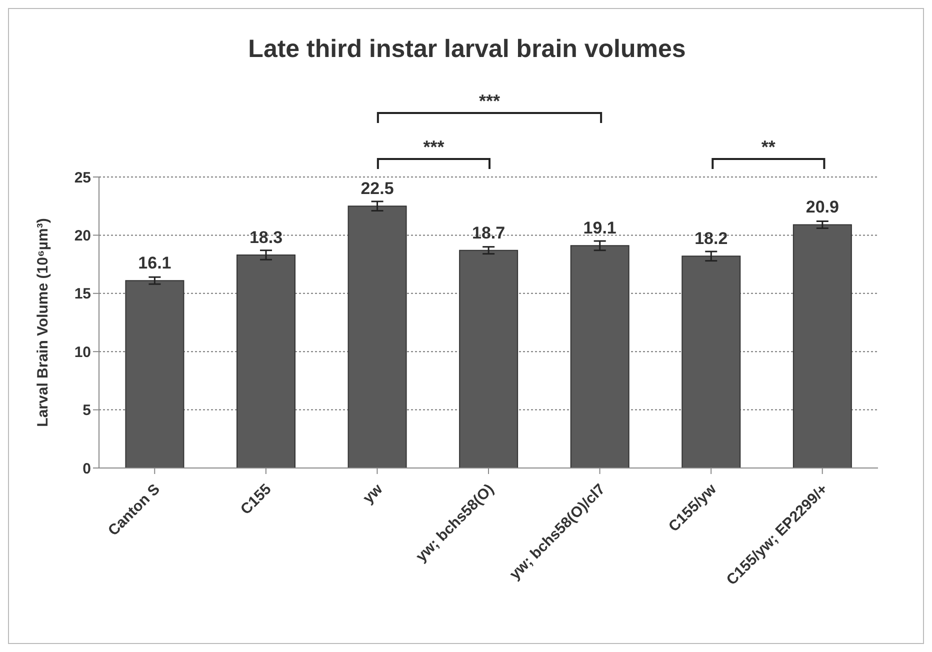  I want to click on y-tick-label: 5, so click(86, 411).